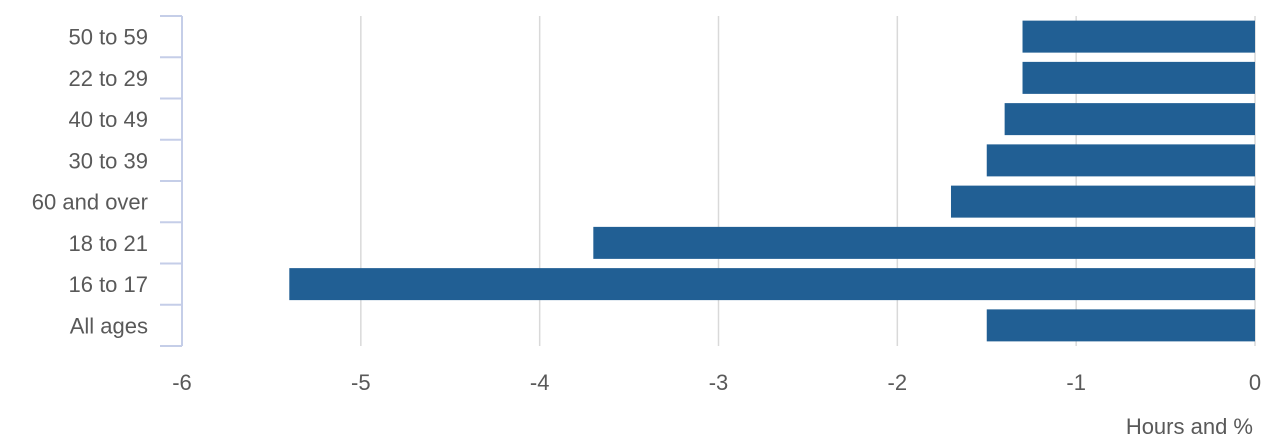 Image resolution: width=1265 pixels, height=437 pixels. What do you see at coordinates (108, 284) in the screenshot?
I see `category-label: 16 to 17` at bounding box center [108, 284].